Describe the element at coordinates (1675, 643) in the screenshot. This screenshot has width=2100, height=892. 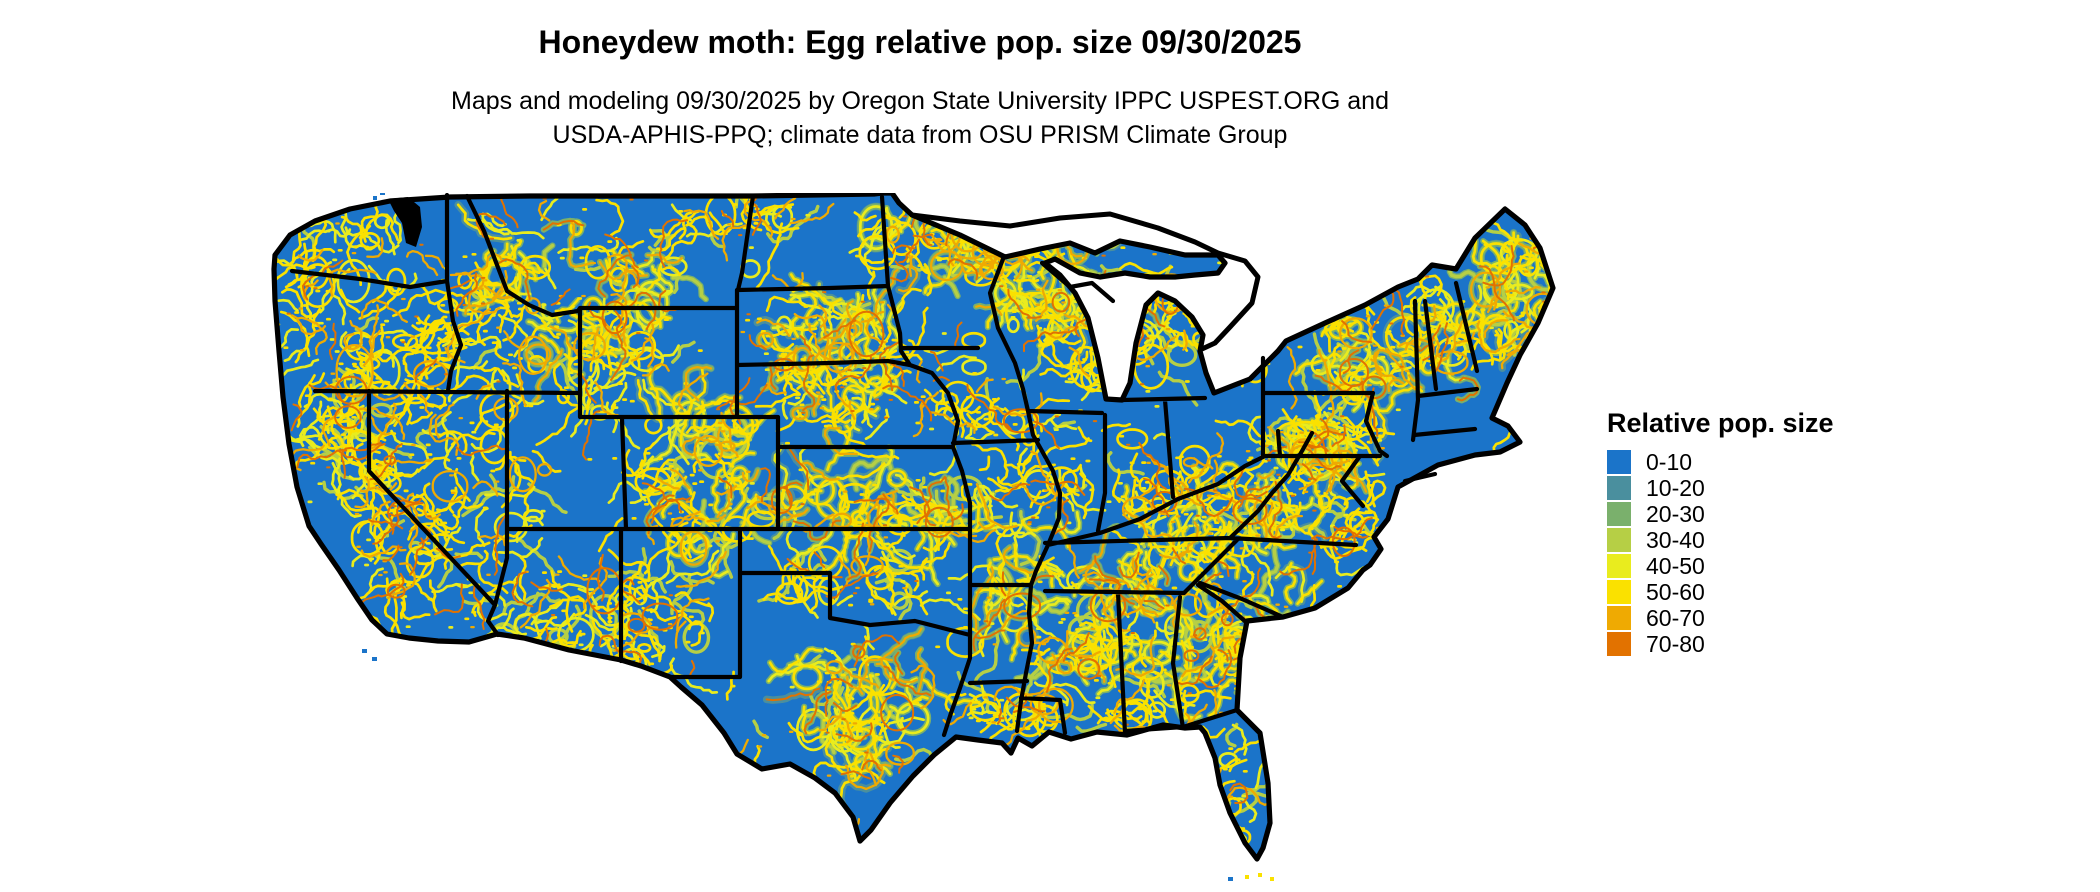
I see `legend-label: 70-80` at that location.